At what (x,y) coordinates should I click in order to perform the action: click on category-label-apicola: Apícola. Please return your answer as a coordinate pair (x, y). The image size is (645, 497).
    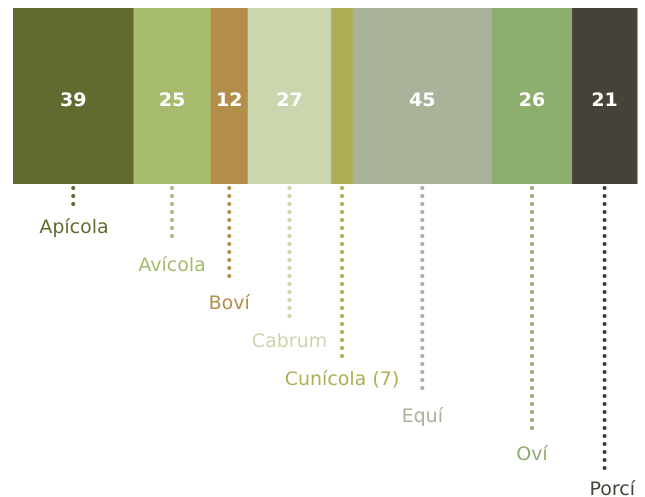
    Looking at the image, I should click on (73, 227).